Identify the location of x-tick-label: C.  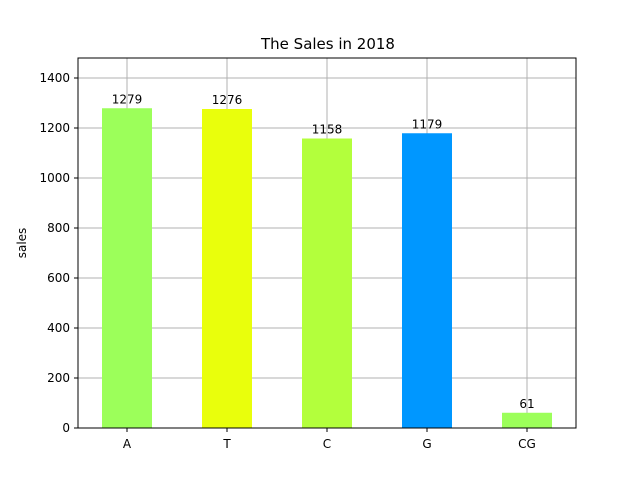
(327, 444).